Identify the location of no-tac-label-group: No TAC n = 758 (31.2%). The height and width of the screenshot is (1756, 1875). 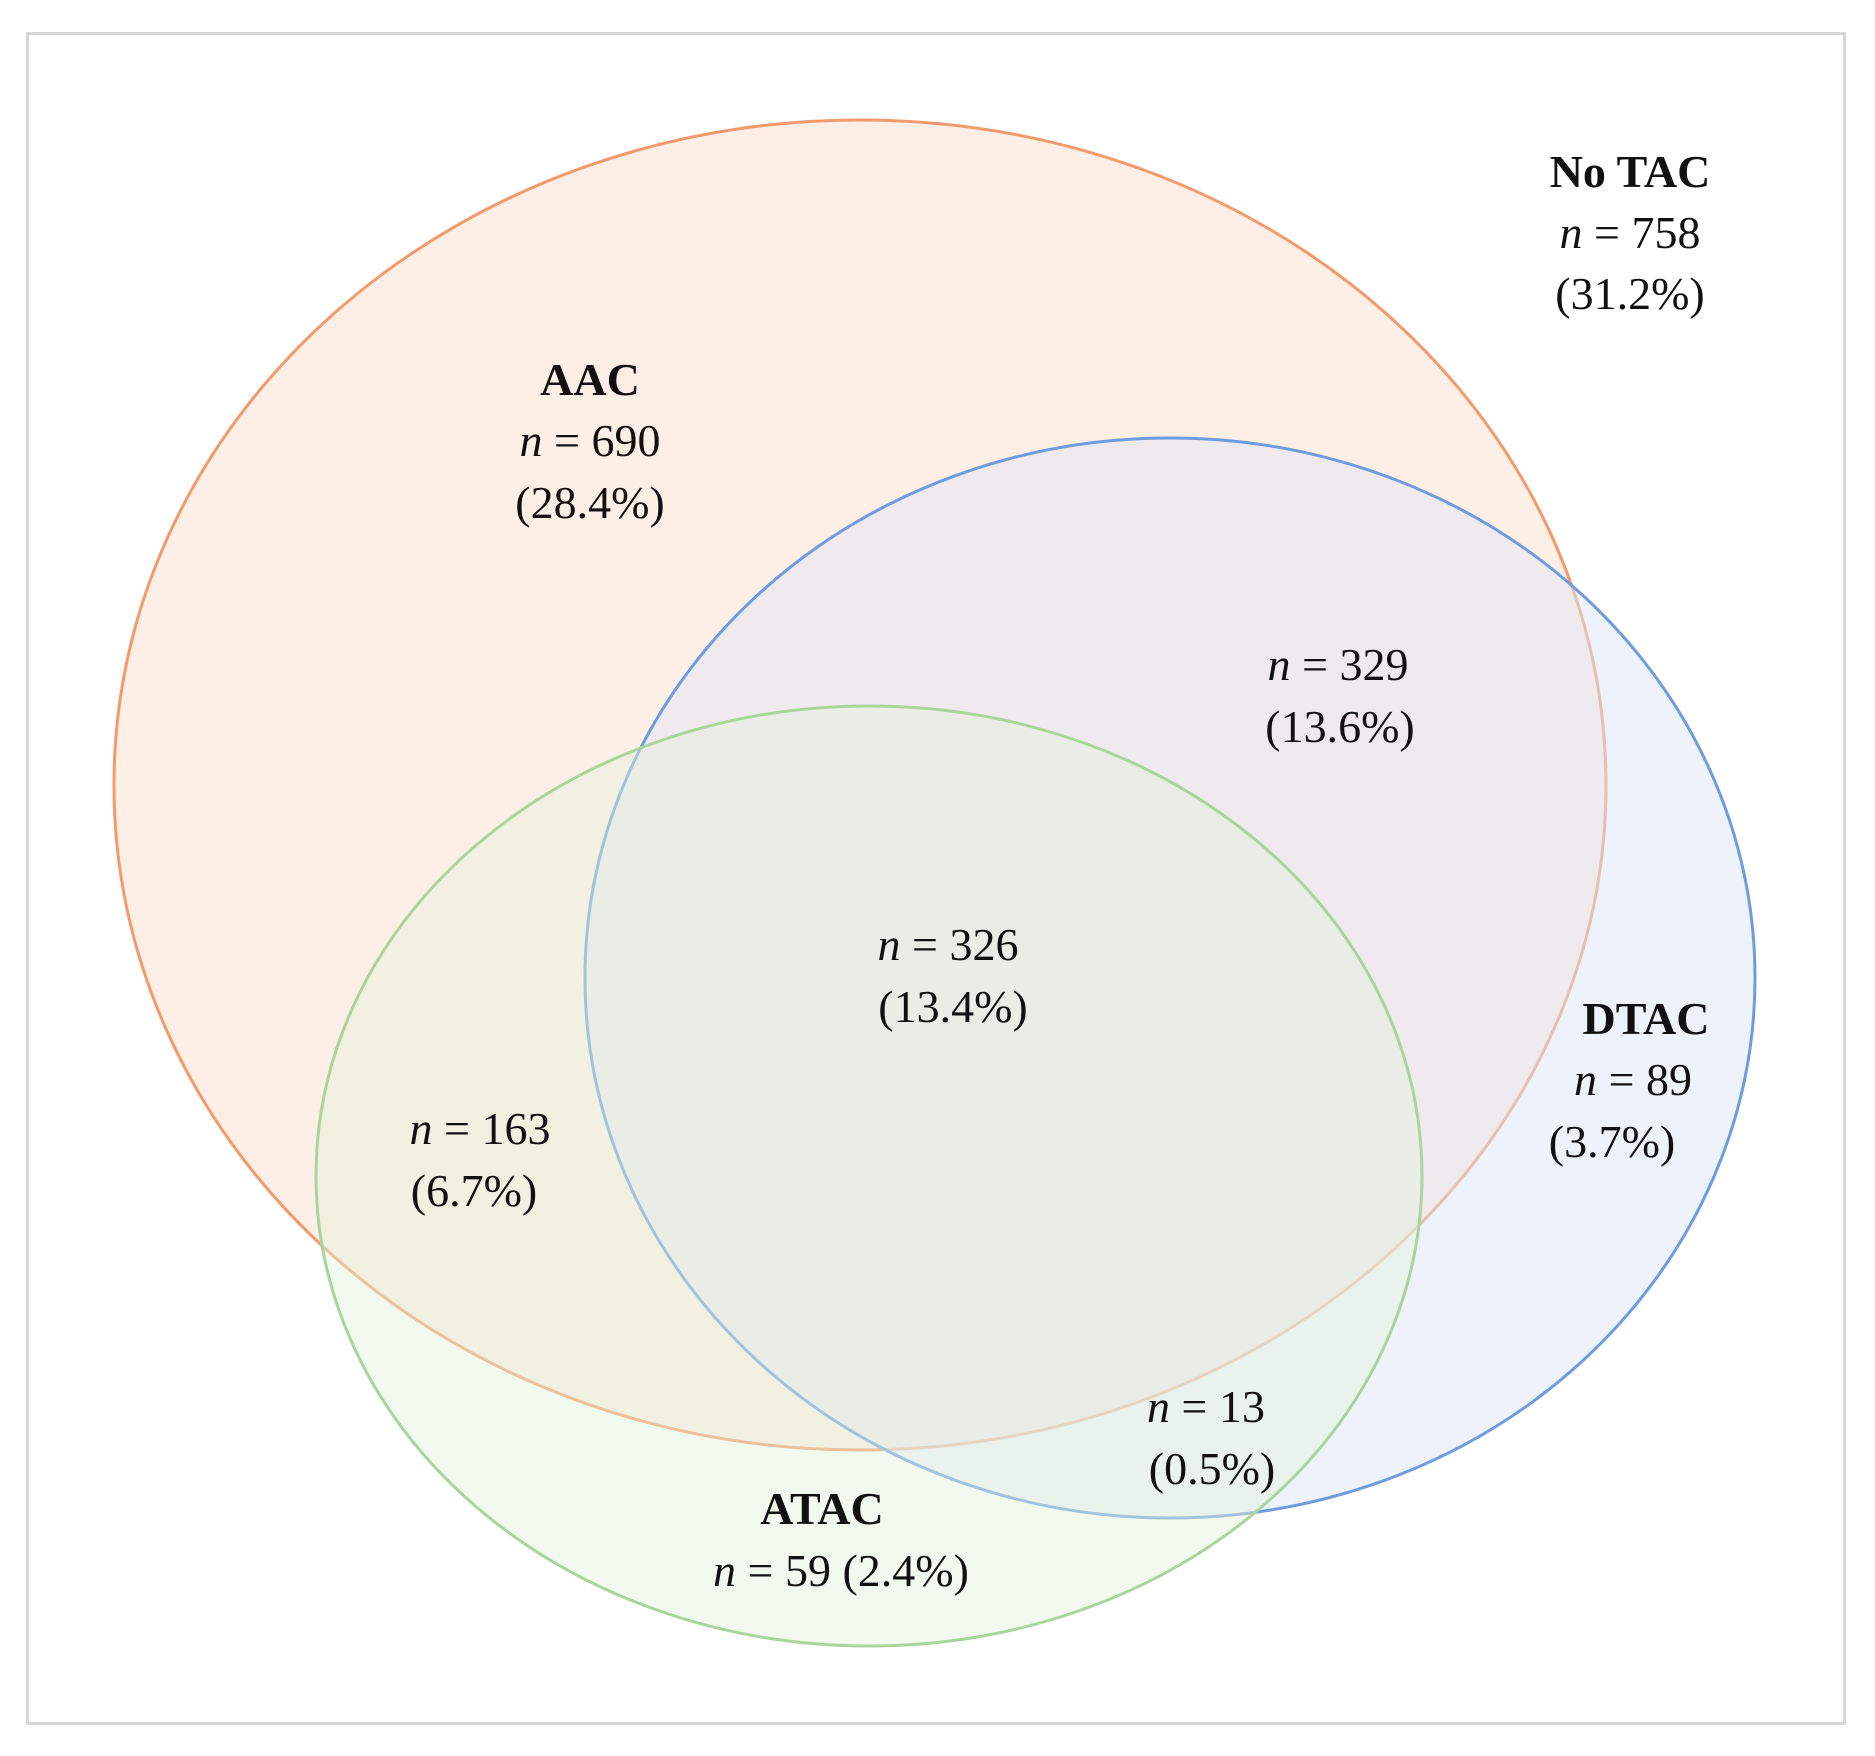
(1630, 232).